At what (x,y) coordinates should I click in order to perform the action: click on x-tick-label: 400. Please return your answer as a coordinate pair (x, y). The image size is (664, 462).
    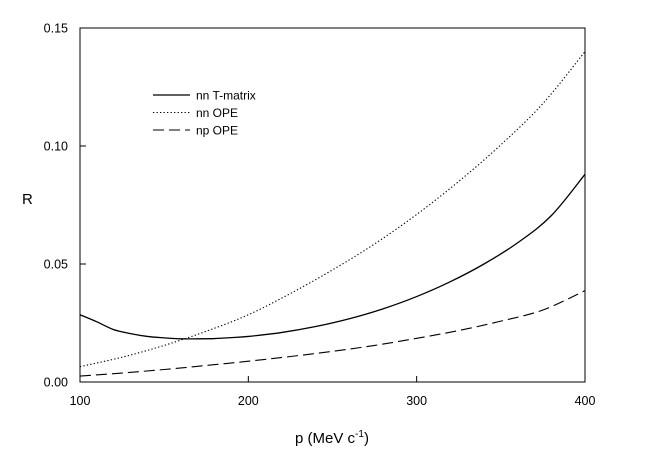
    Looking at the image, I should click on (585, 401).